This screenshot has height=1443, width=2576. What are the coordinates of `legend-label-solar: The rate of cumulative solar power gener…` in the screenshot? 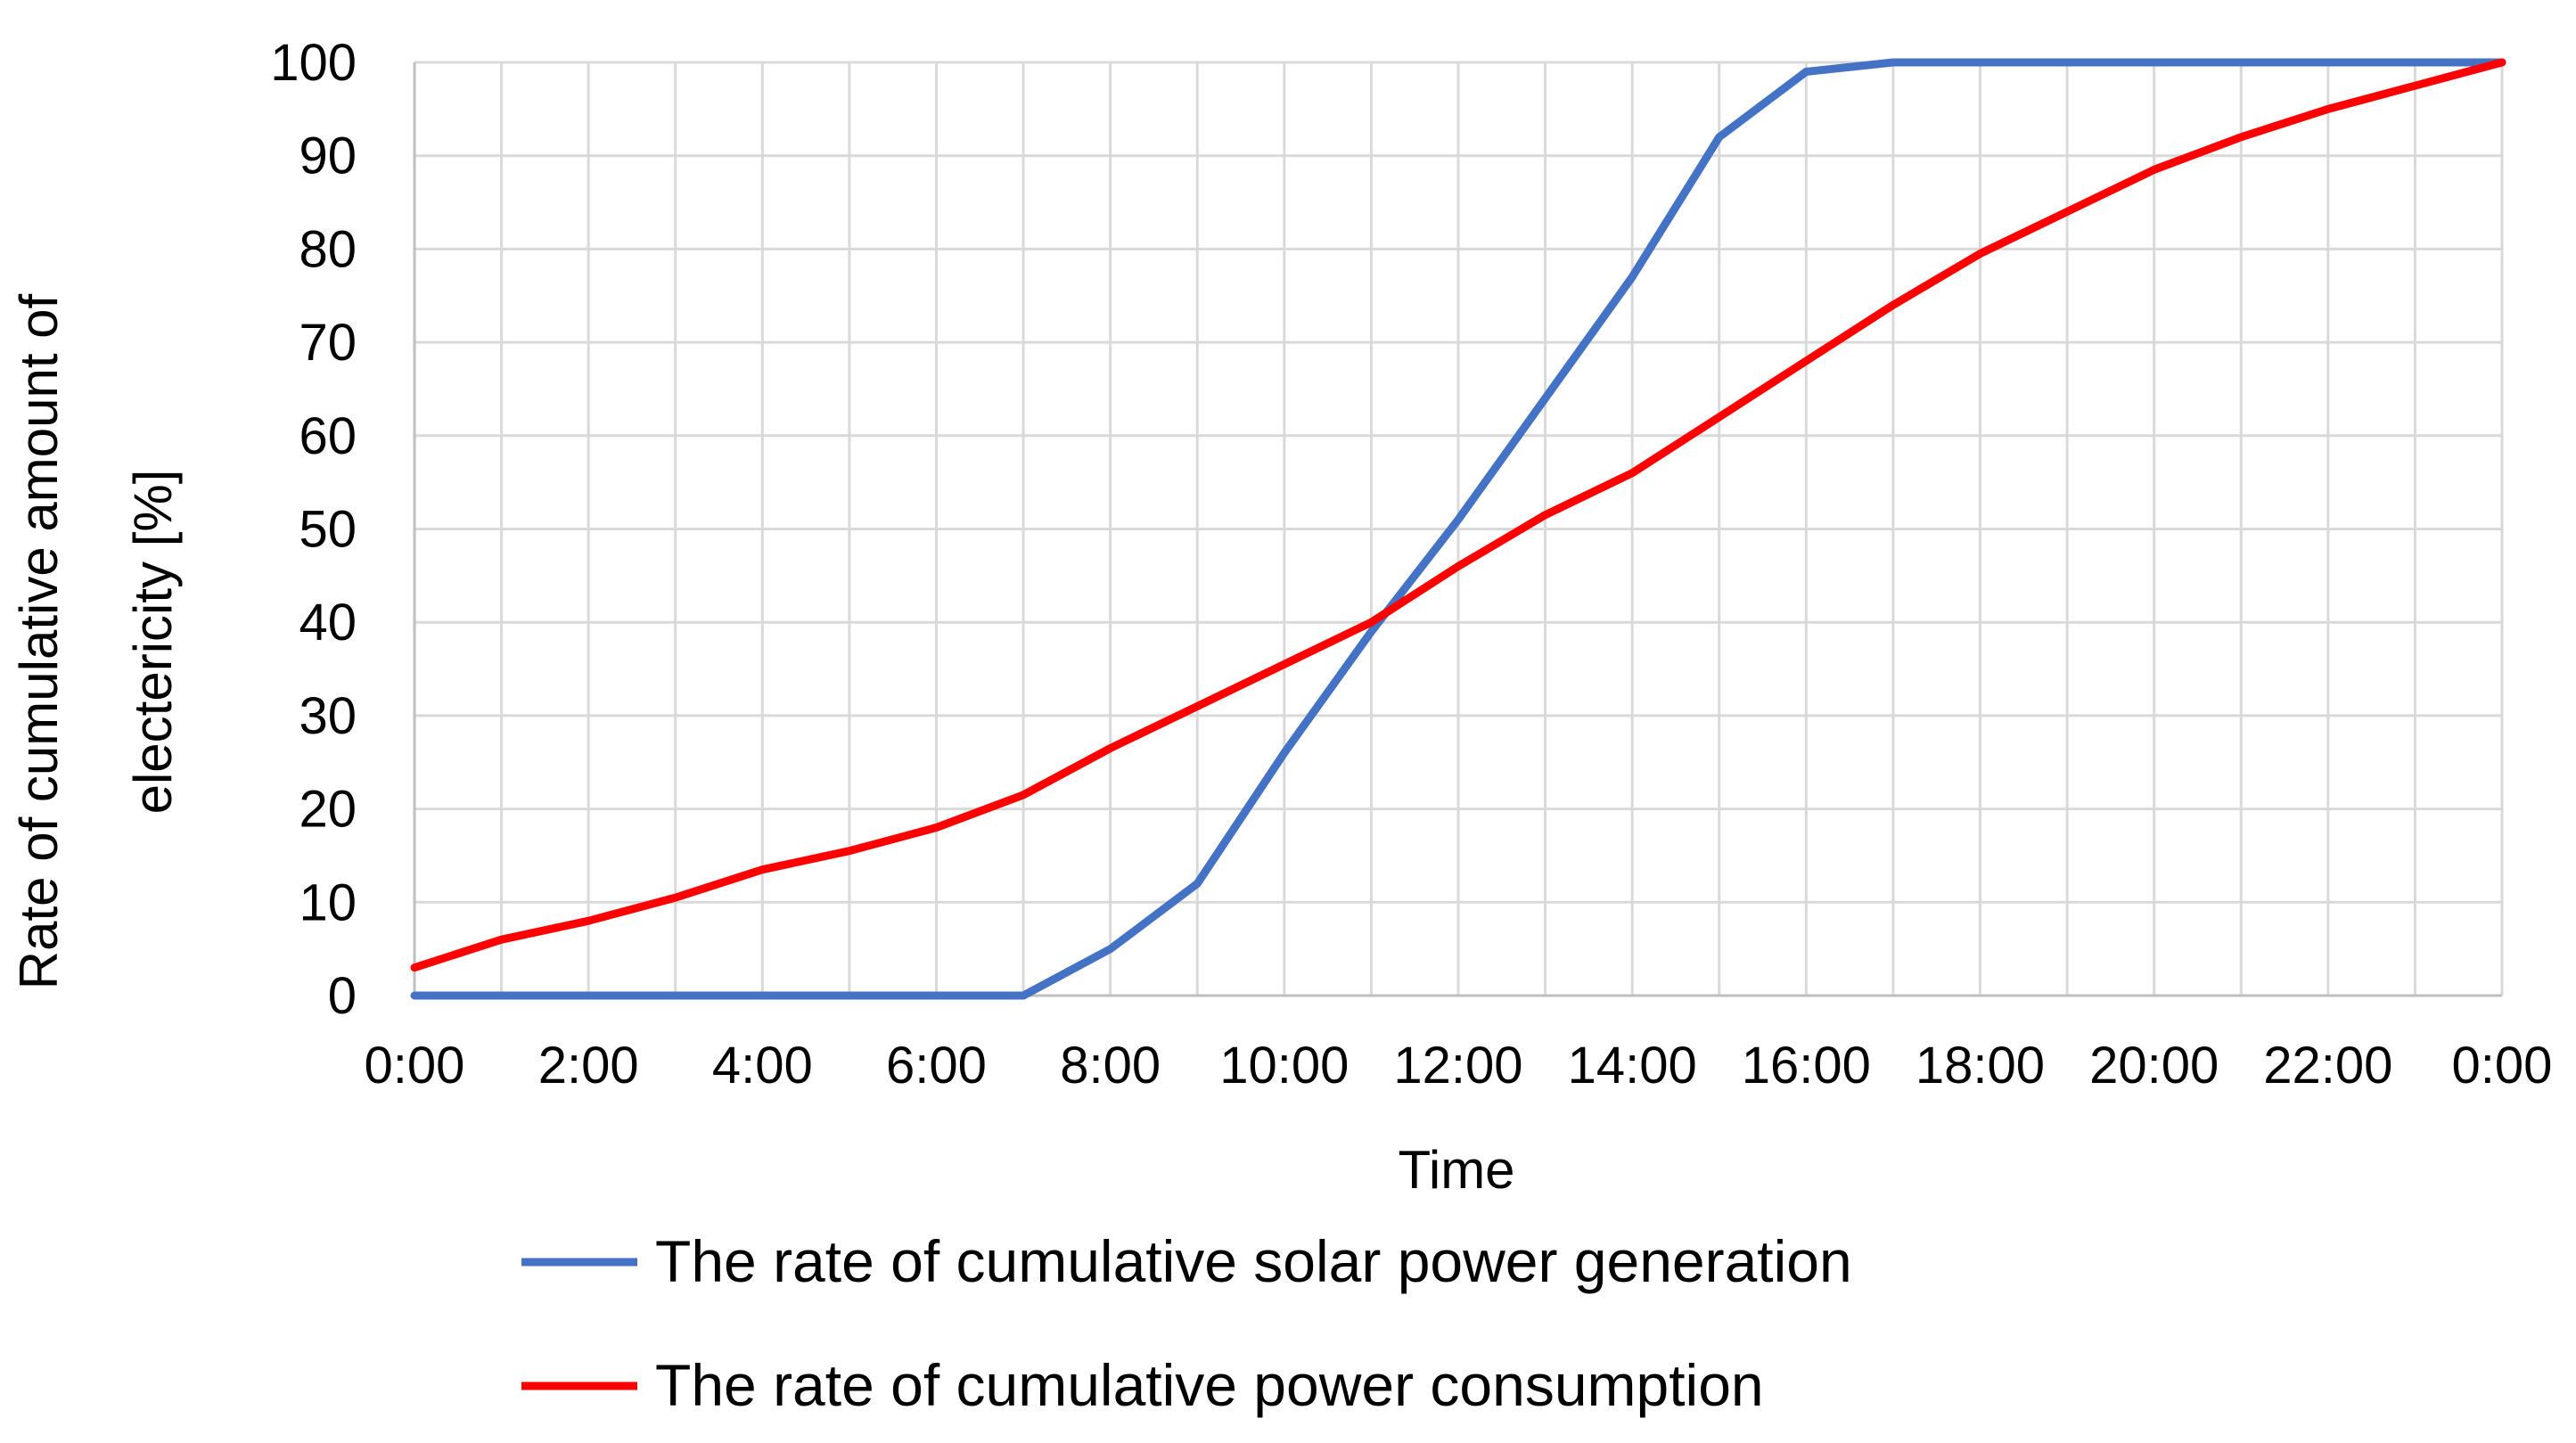 It's located at (1253, 1261).